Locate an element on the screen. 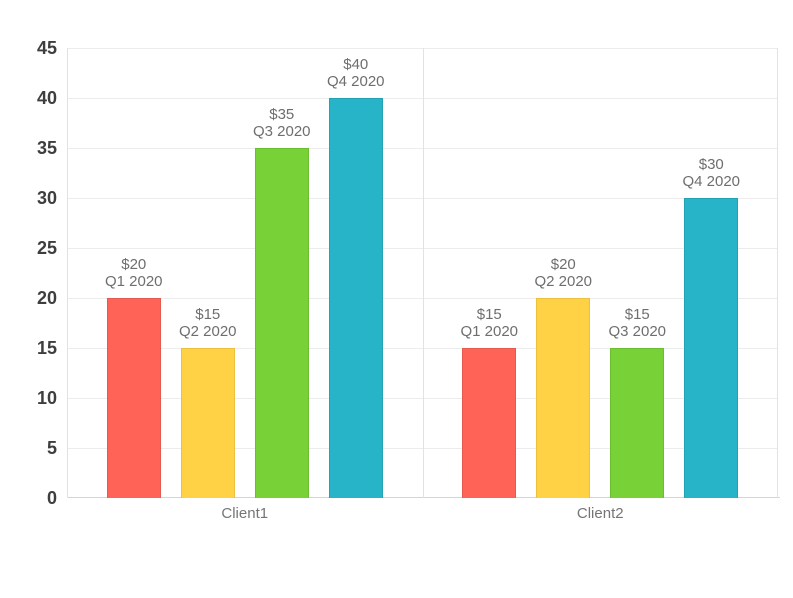  bar-label-client2-q1-2020: $15 Q1 2020 is located at coordinates (489, 323).